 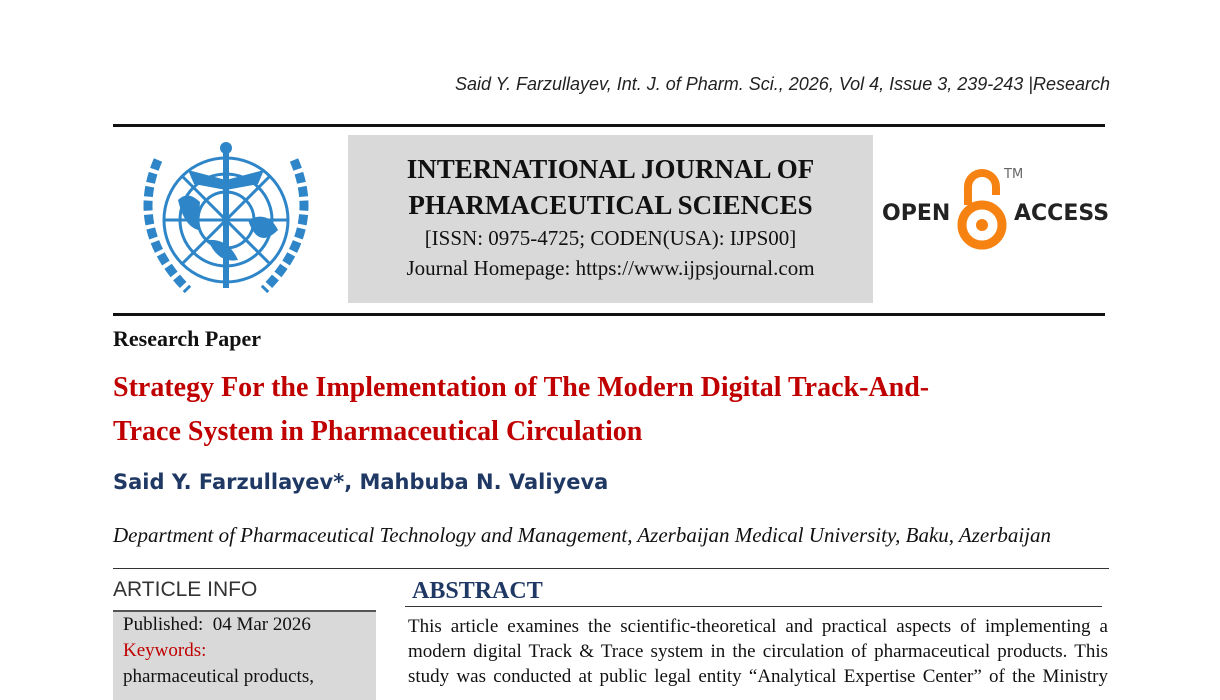 I want to click on abstract-rule, so click(x=753, y=606).